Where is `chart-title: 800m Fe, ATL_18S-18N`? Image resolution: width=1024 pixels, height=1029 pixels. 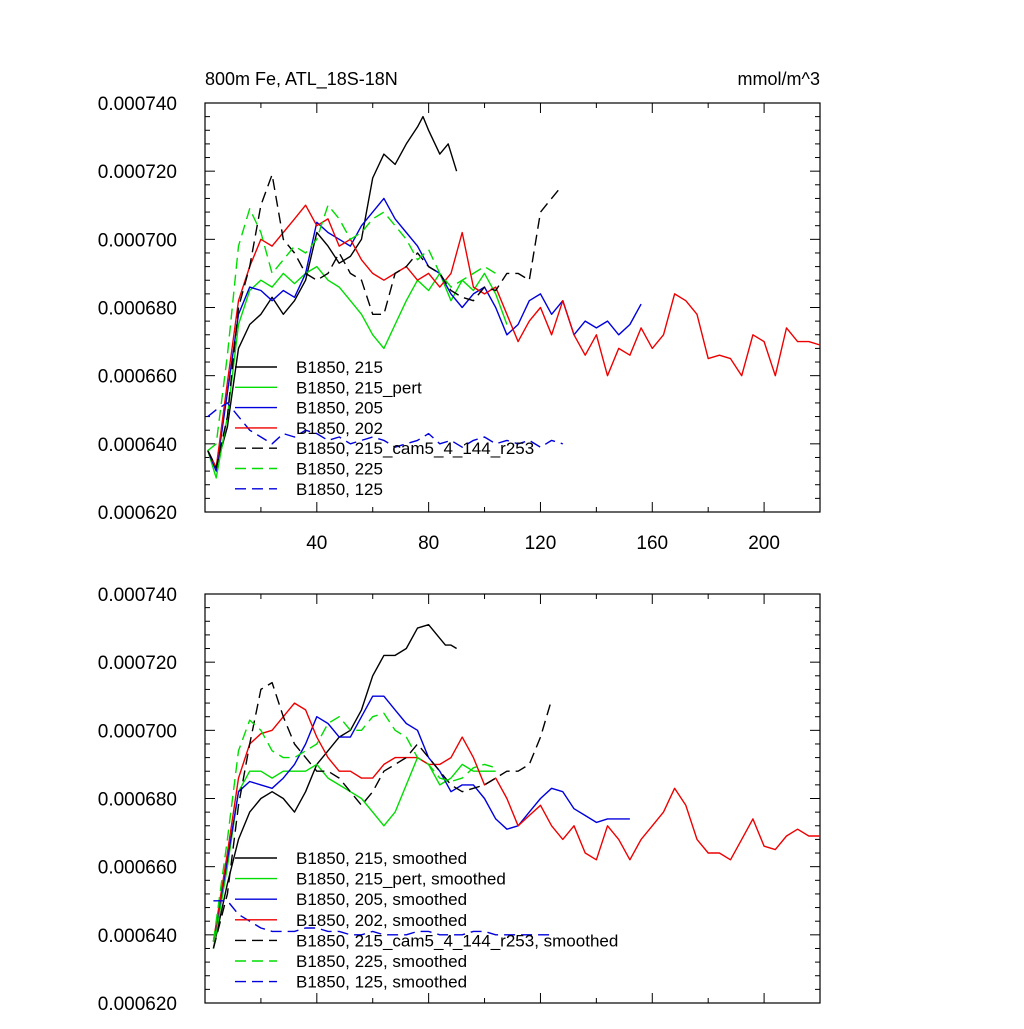
chart-title: 800m Fe, ATL_18S-18N is located at coordinates (301, 79).